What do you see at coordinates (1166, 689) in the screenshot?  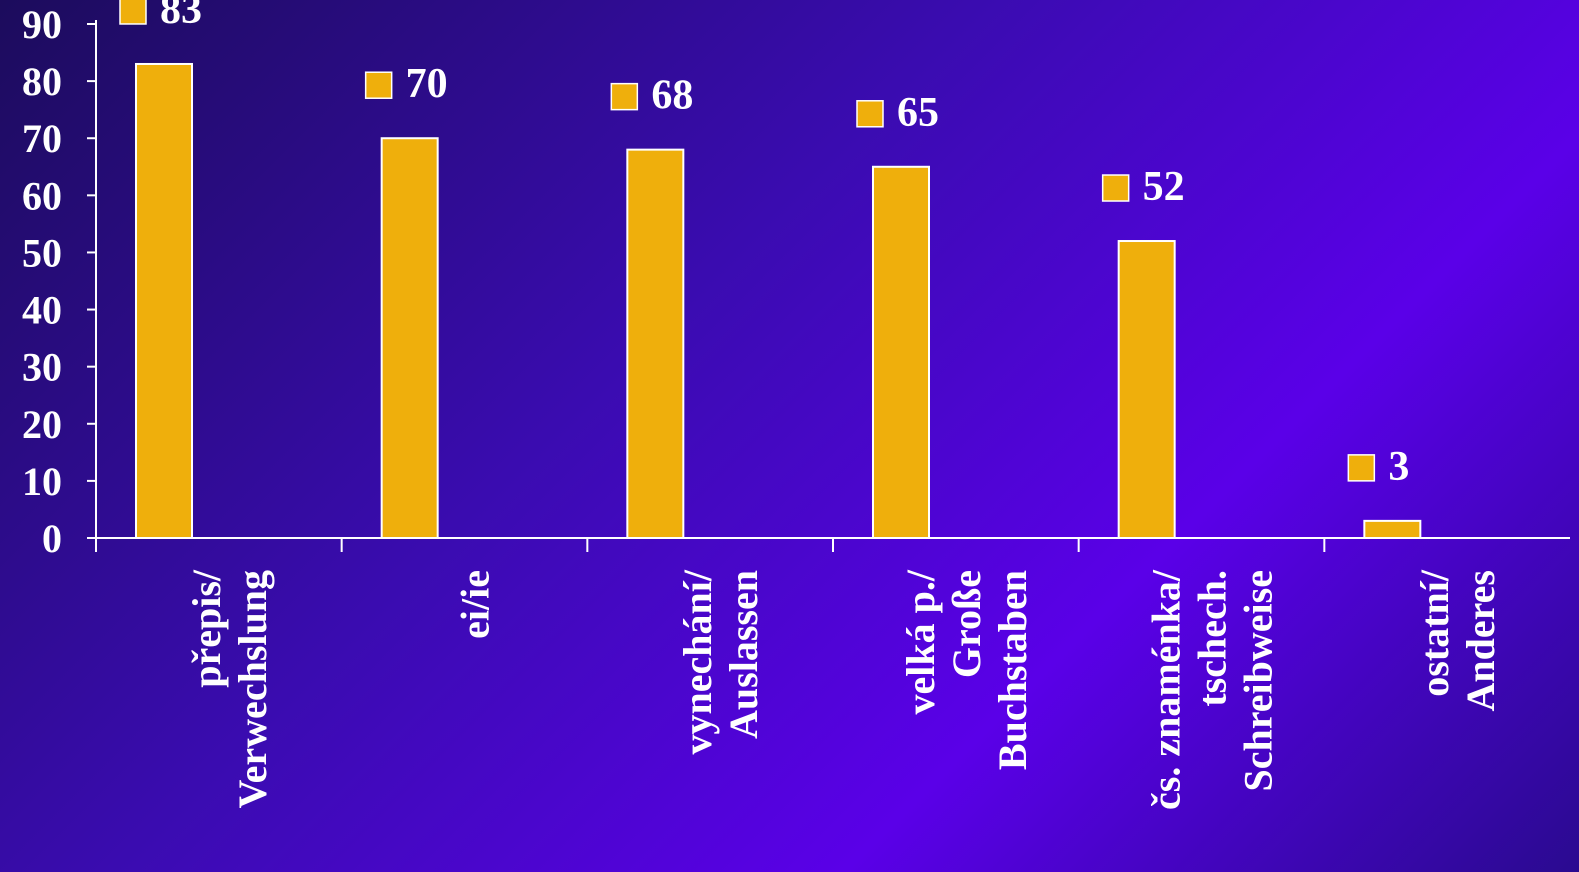 I see `x-tick-label: čs. znaménka/` at bounding box center [1166, 689].